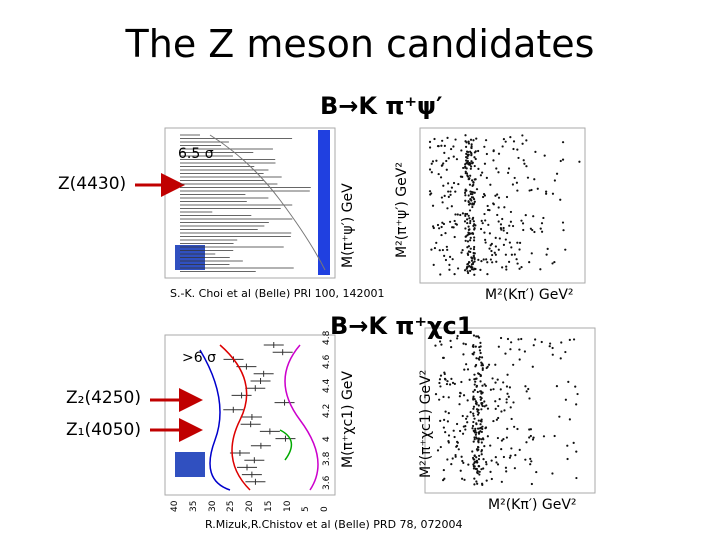  What do you see at coordinates (529, 295) in the screenshot?
I see `axis-label: M²(Kπ′) GeV²` at bounding box center [529, 295].